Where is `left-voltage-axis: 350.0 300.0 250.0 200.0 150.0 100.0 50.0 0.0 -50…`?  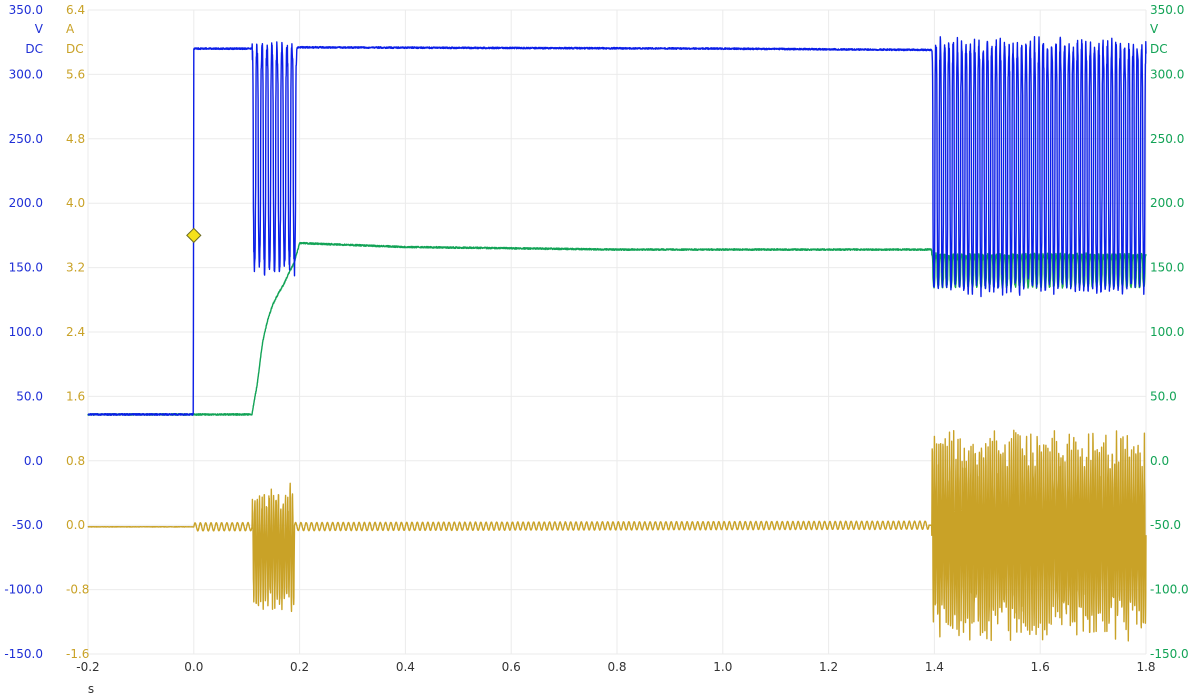 left-voltage-axis: 350.0 300.0 250.0 200.0 150.0 100.0 50.0 0.0 -50… is located at coordinates (23, 332).